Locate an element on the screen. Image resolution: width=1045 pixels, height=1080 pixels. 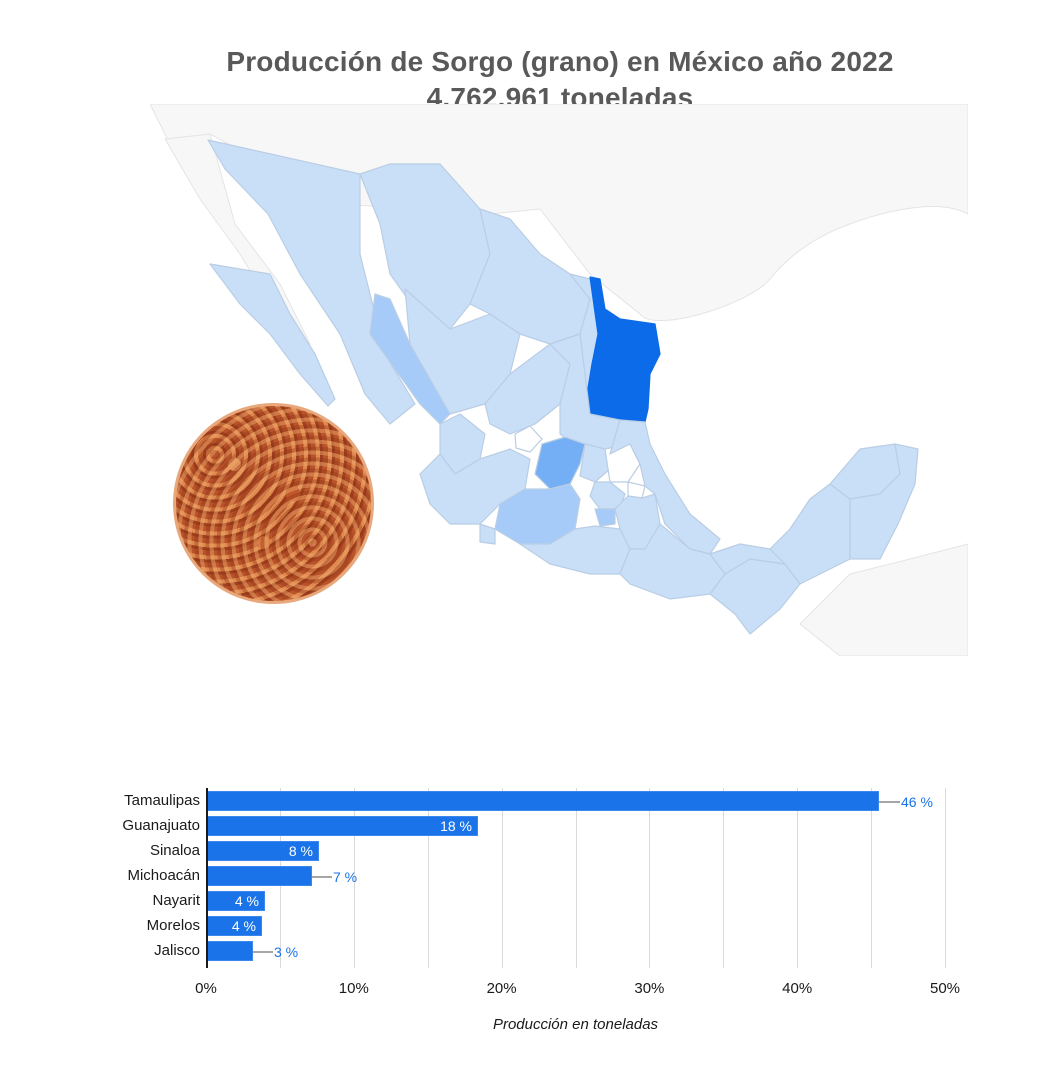
bar-michoacan is located at coordinates (259, 876).